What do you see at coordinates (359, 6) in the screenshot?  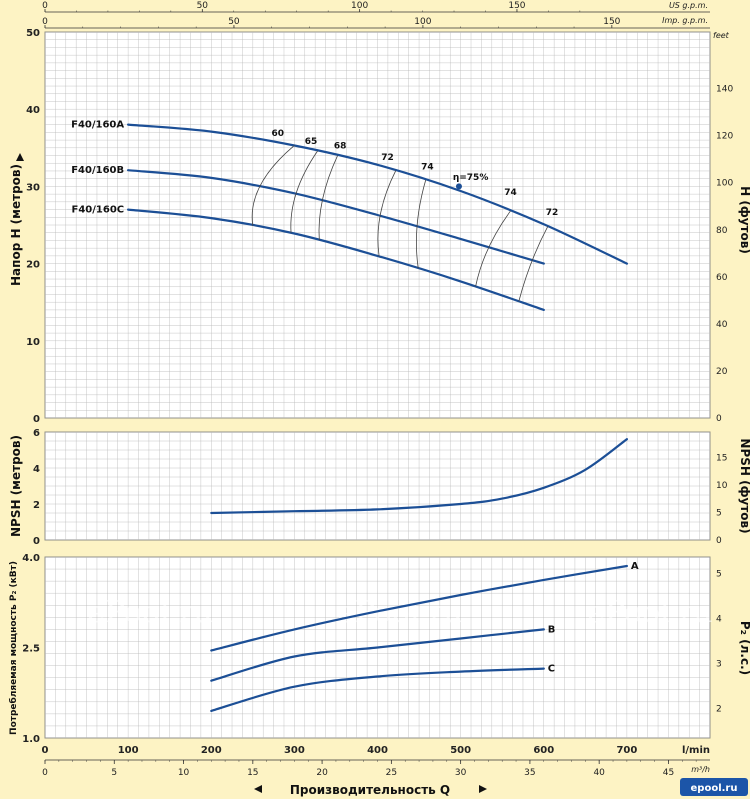 I see `us-gpm-tick-label: 100` at bounding box center [359, 6].